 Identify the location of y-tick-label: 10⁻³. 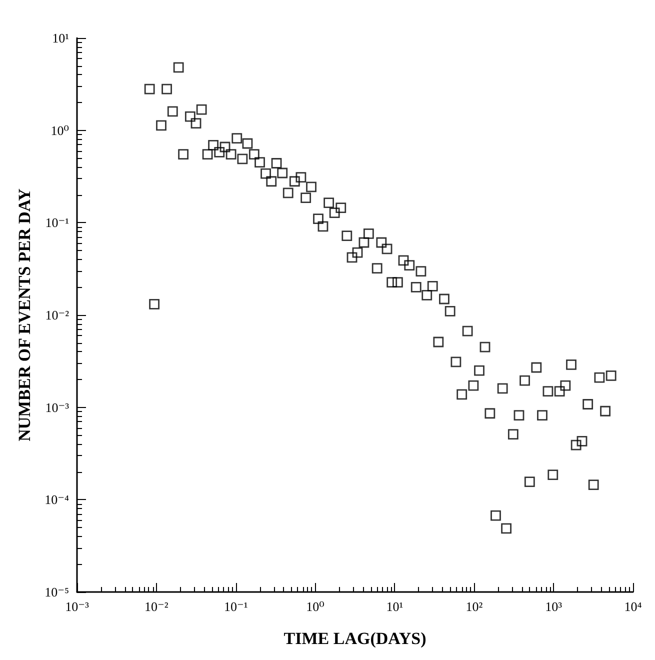
(57, 407).